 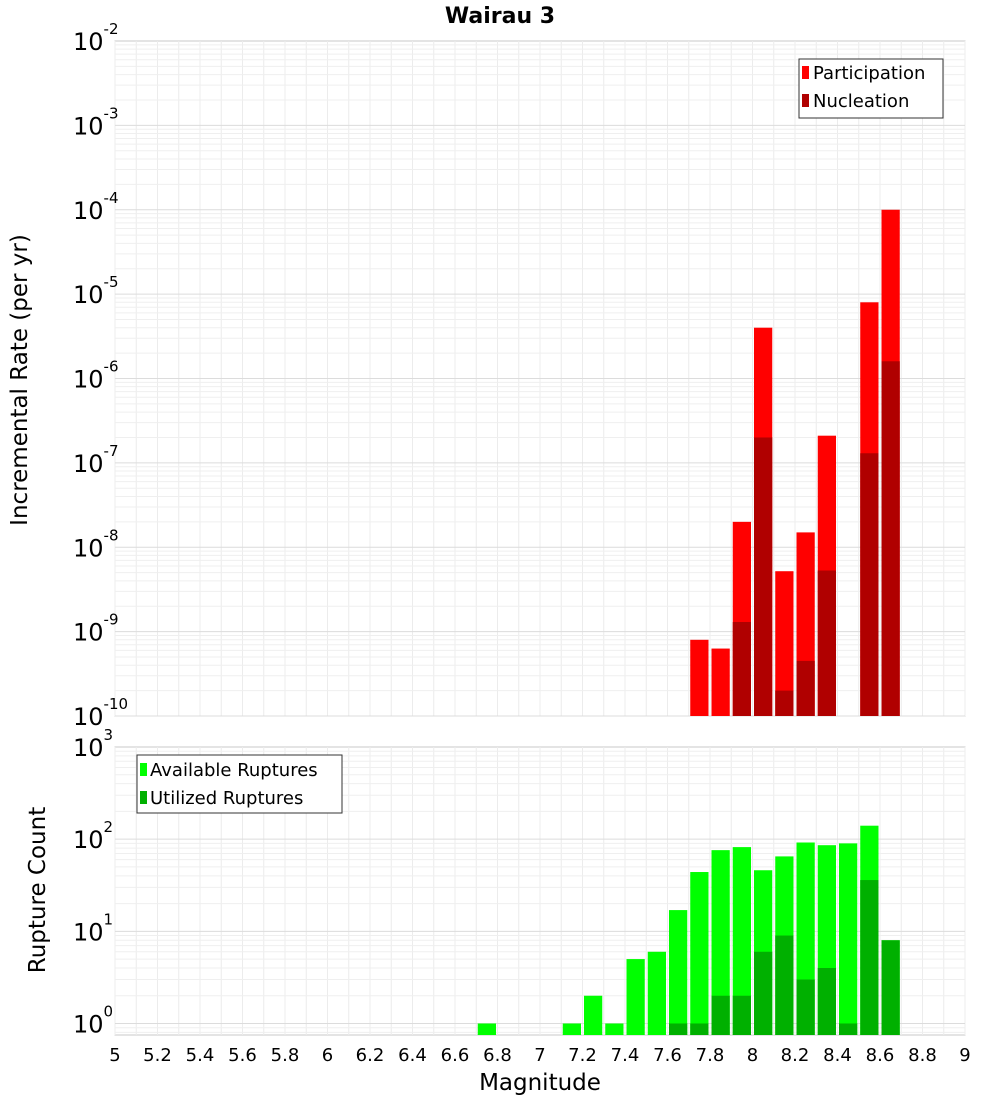 I want to click on legend-swatch-participation, so click(x=805, y=72).